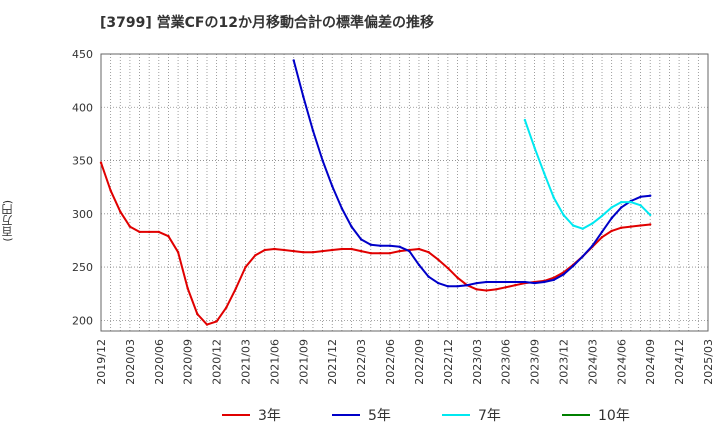 Image resolution: width=720 pixels, height=440 pixels. I want to click on x-tick-label: 2024/09, so click(650, 362).